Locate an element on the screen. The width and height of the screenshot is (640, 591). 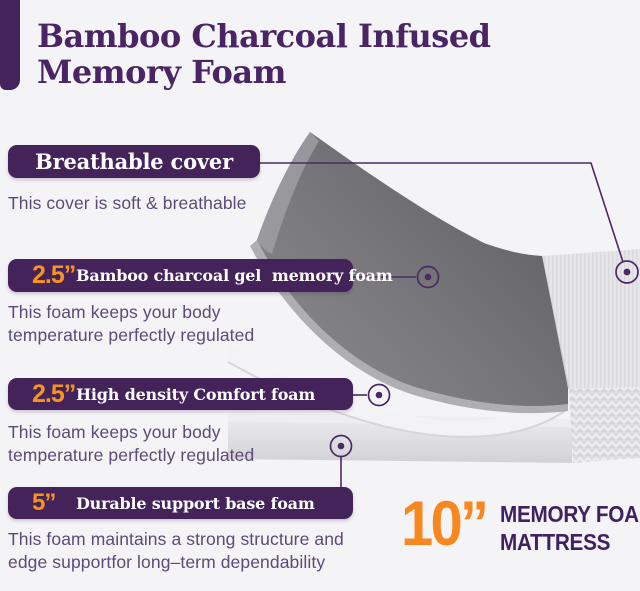
mattress-name: MEMORY FOAM MATTRESS is located at coordinates (570, 528).